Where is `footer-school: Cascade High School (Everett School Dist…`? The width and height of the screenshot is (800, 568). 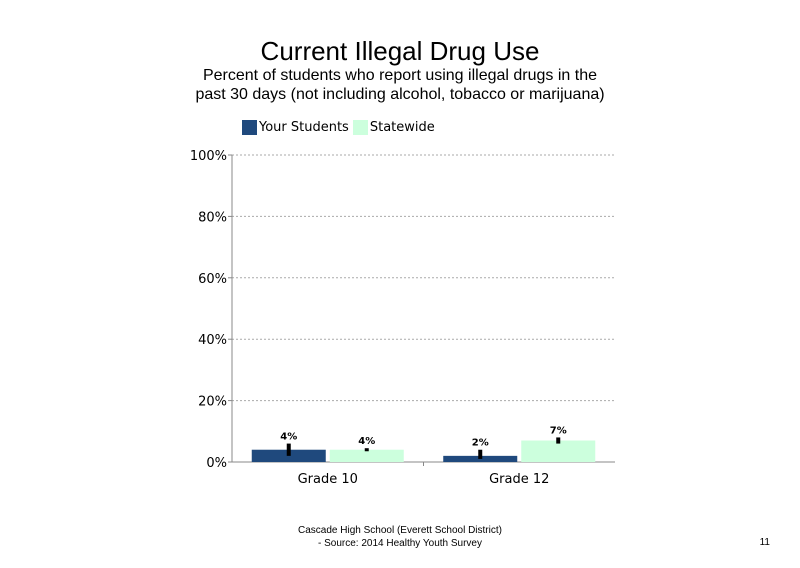
footer-school: Cascade High School (Everett School Dist… is located at coordinates (400, 530).